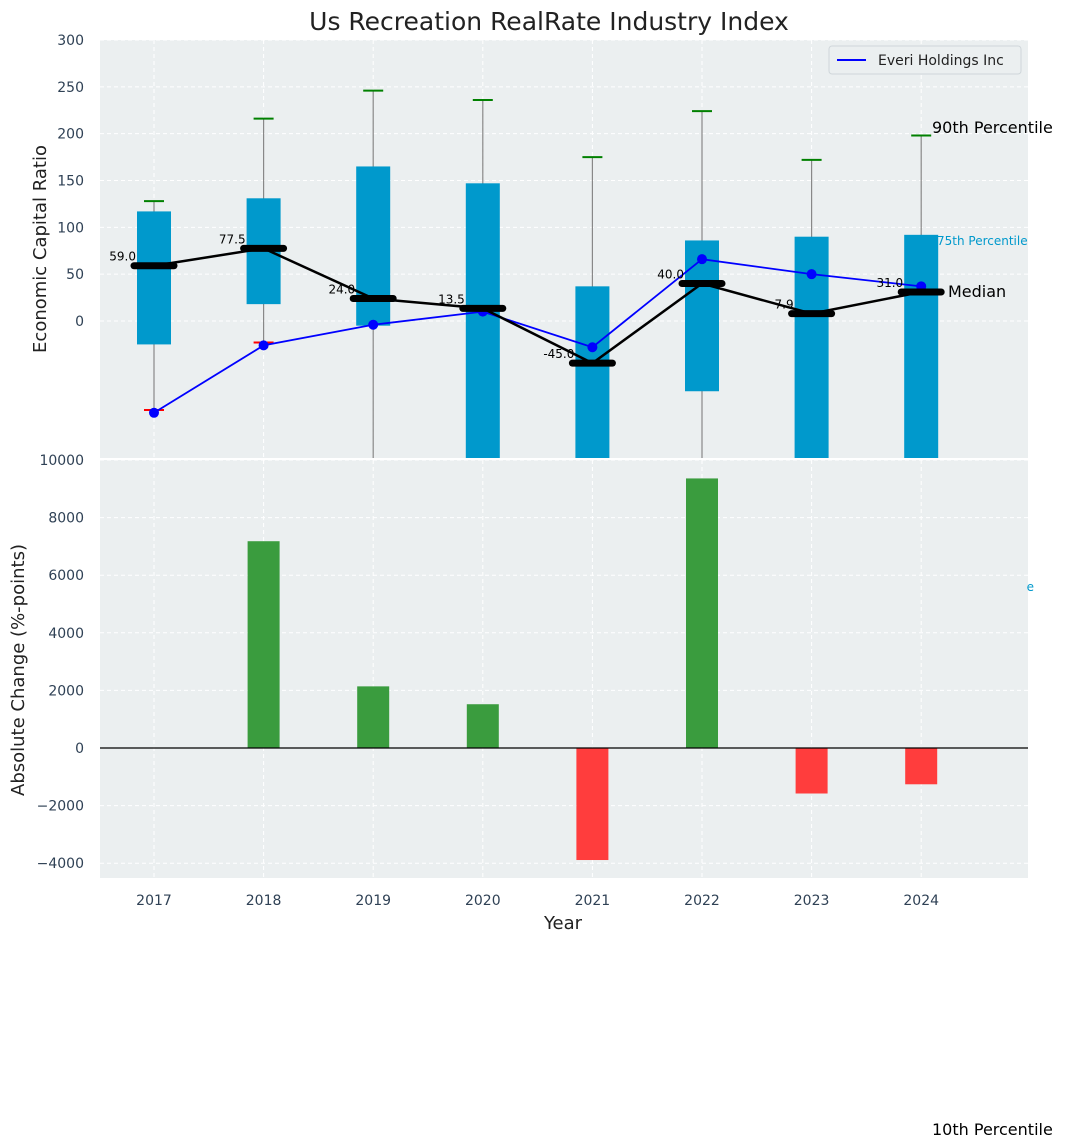  What do you see at coordinates (921, 766) in the screenshot?
I see `change-bar-2024` at bounding box center [921, 766].